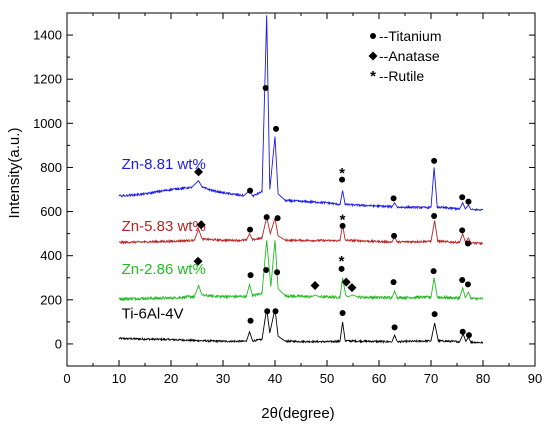  I want to click on legend-entry-label: --Titanium, so click(410, 36).